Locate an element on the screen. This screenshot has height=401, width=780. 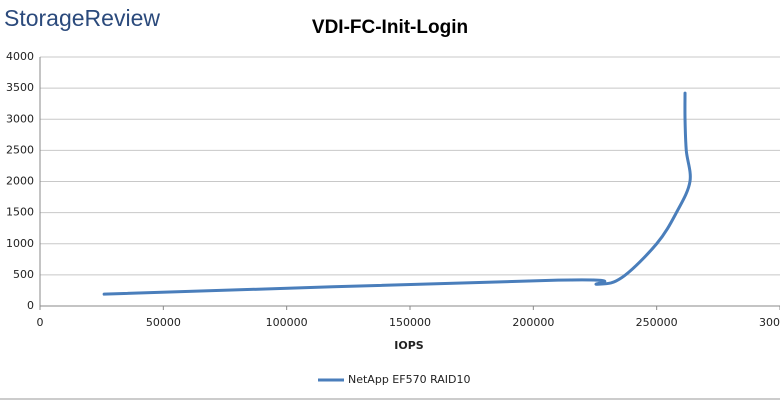
y-tick-label: 2500 is located at coordinates (20, 149).